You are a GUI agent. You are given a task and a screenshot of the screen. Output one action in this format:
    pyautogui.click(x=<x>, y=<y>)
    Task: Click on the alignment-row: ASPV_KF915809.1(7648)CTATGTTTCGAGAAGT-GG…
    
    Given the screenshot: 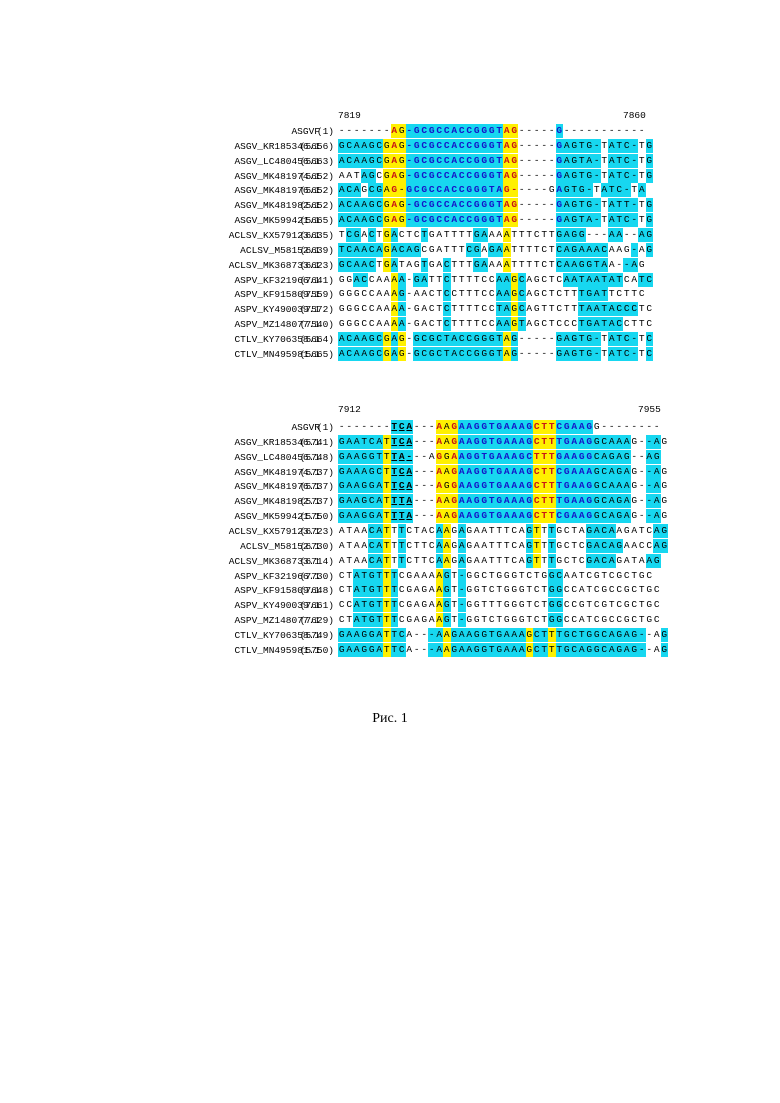 What is the action you would take?
    pyautogui.click(x=390, y=590)
    